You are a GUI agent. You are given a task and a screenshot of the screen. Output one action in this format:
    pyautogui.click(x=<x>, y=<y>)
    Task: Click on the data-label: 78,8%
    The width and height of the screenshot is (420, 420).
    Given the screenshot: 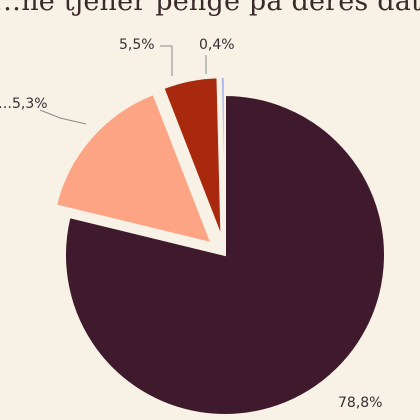 What is the action you would take?
    pyautogui.click(x=360, y=403)
    